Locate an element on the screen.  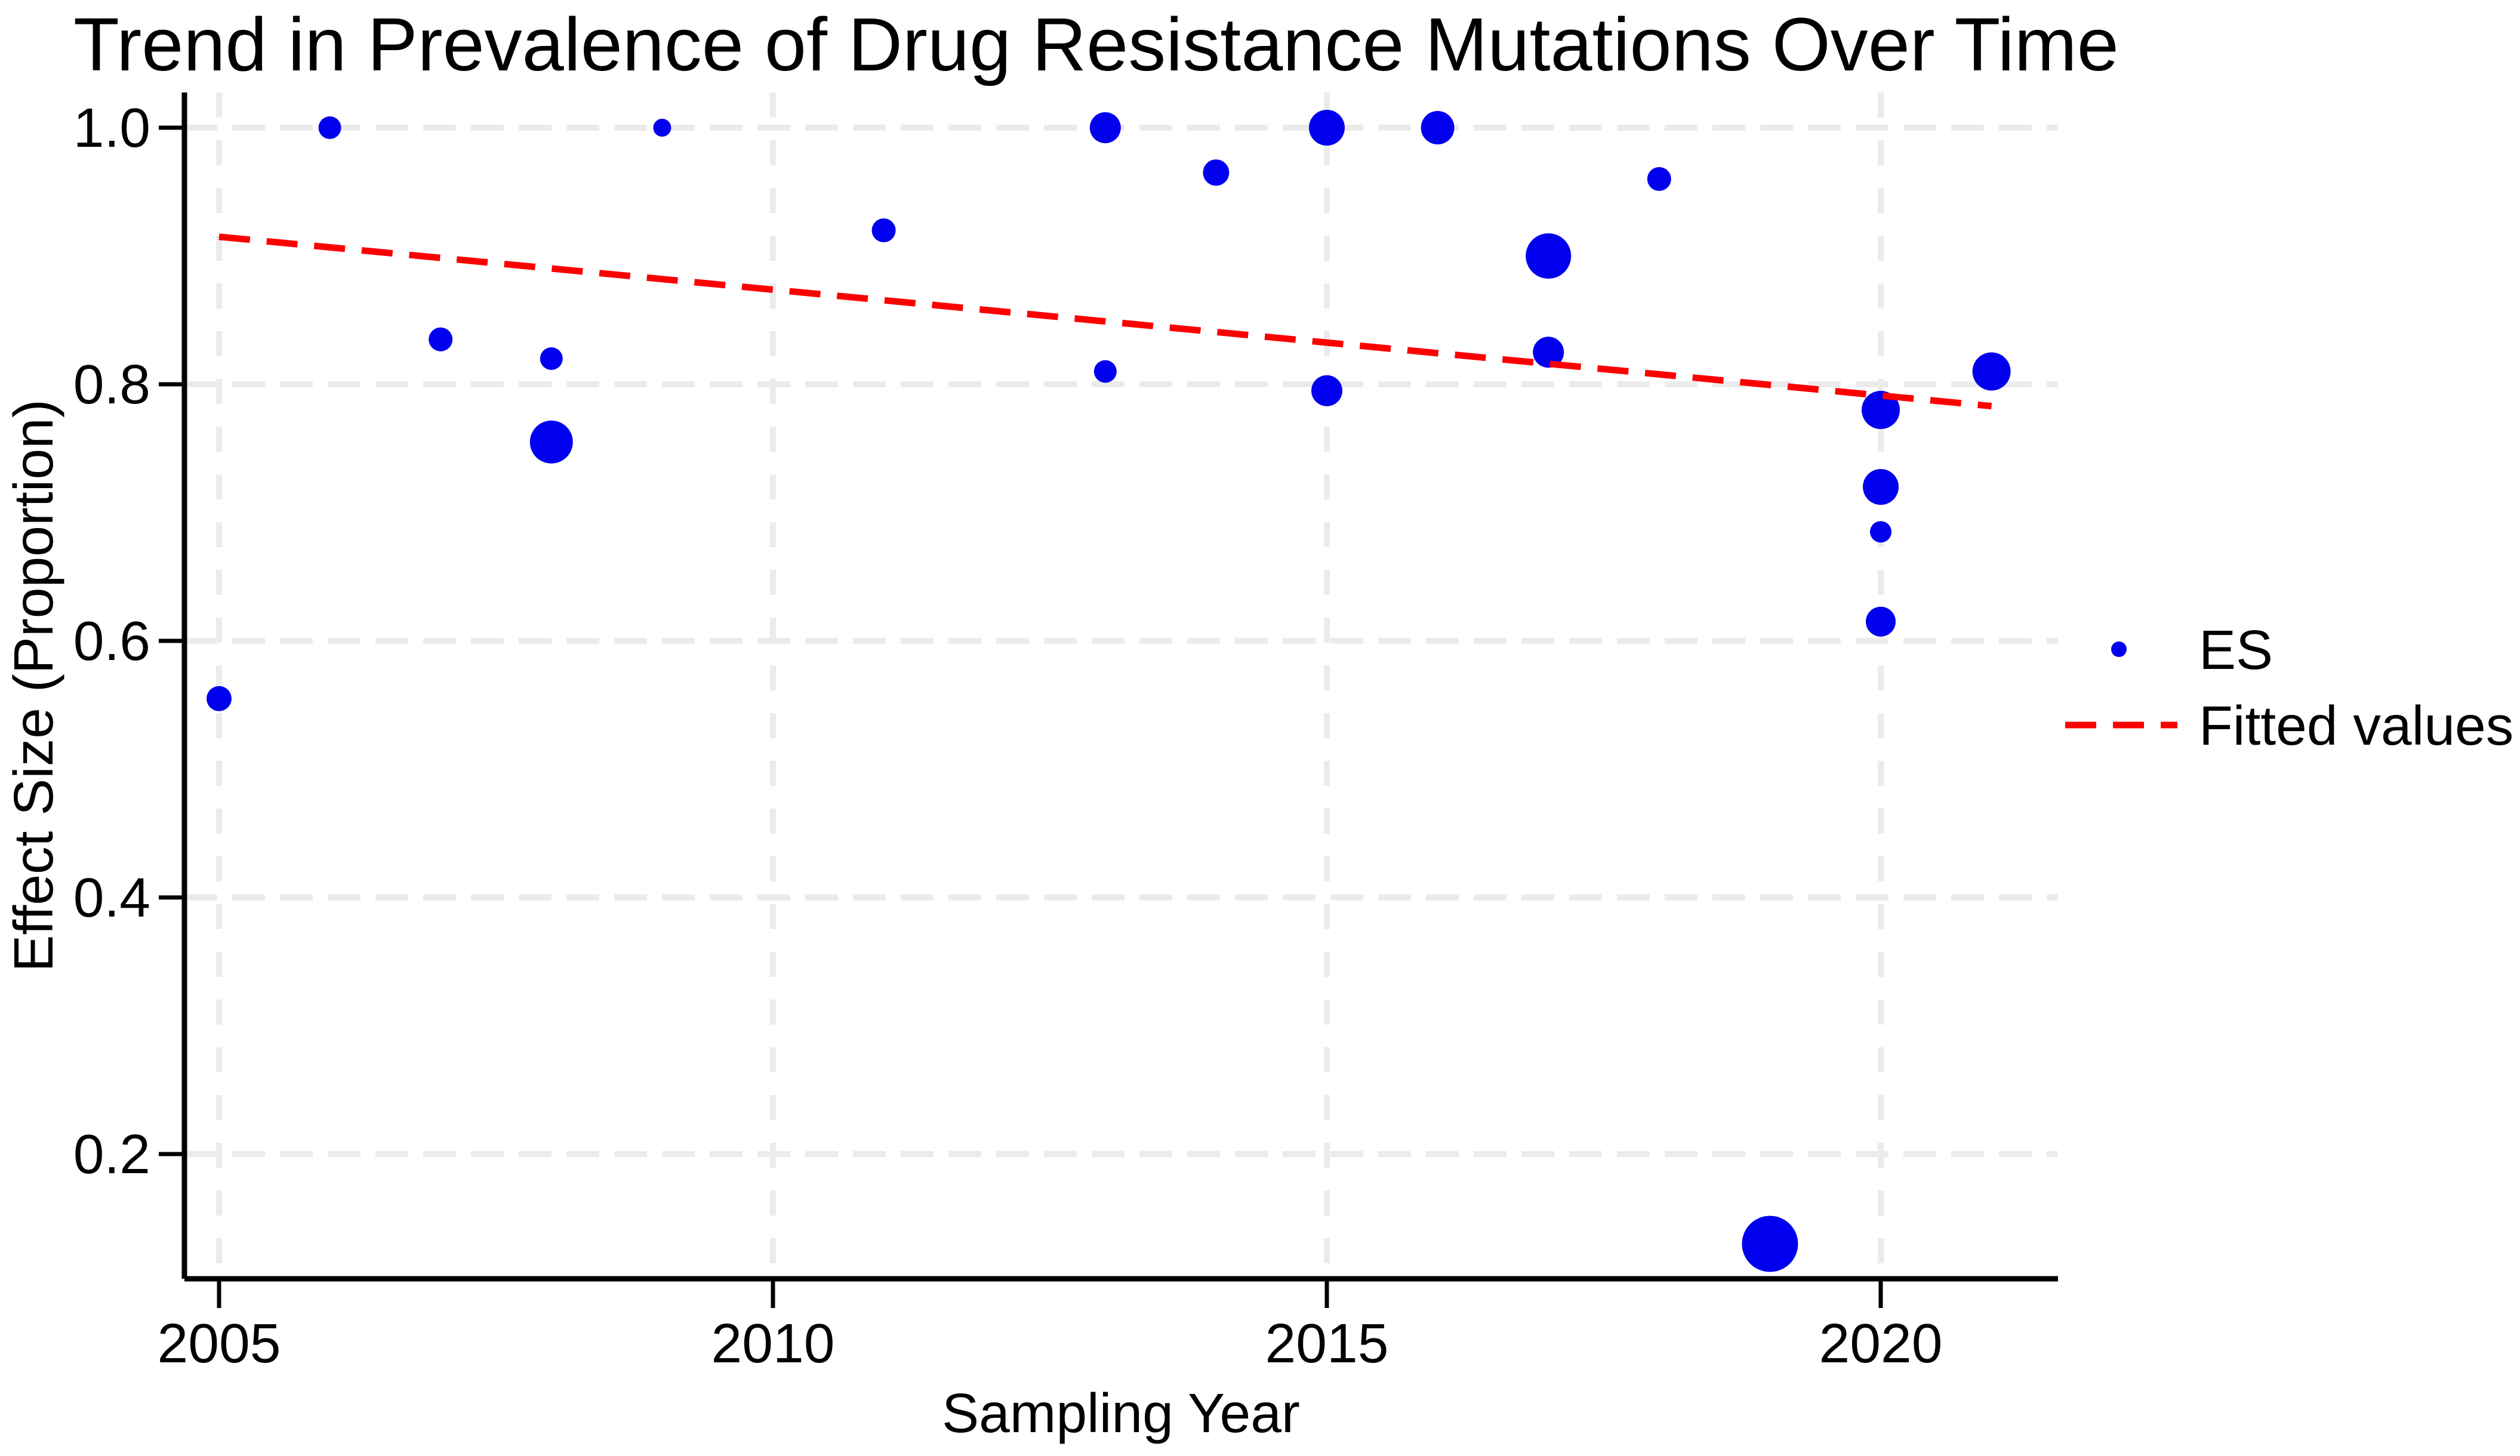
legend: ES Fitted values is located at coordinates (2289, 688).